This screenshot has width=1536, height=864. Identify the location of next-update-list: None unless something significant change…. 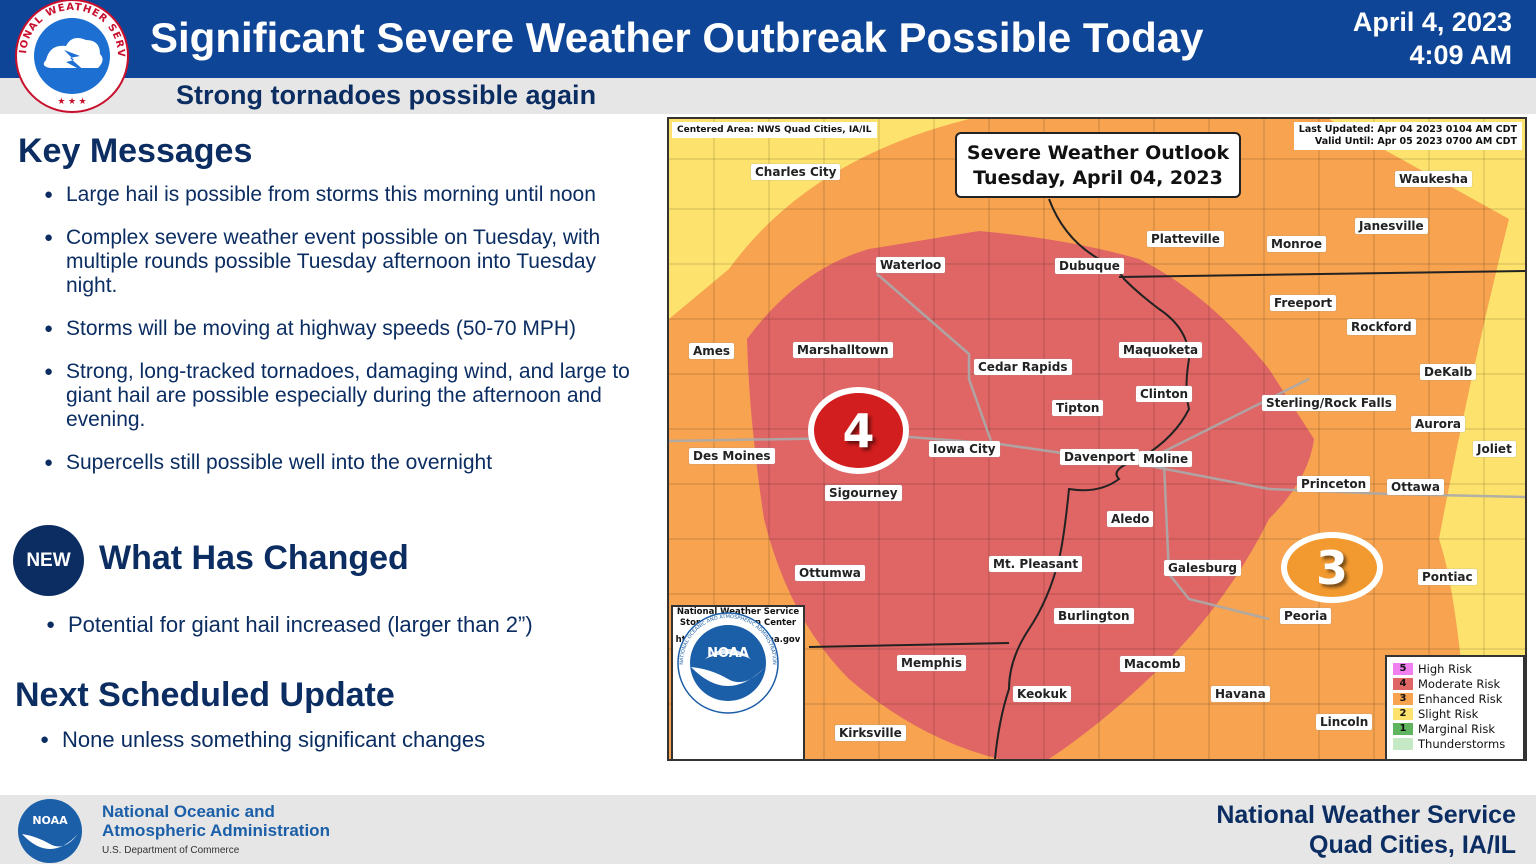
(320, 749).